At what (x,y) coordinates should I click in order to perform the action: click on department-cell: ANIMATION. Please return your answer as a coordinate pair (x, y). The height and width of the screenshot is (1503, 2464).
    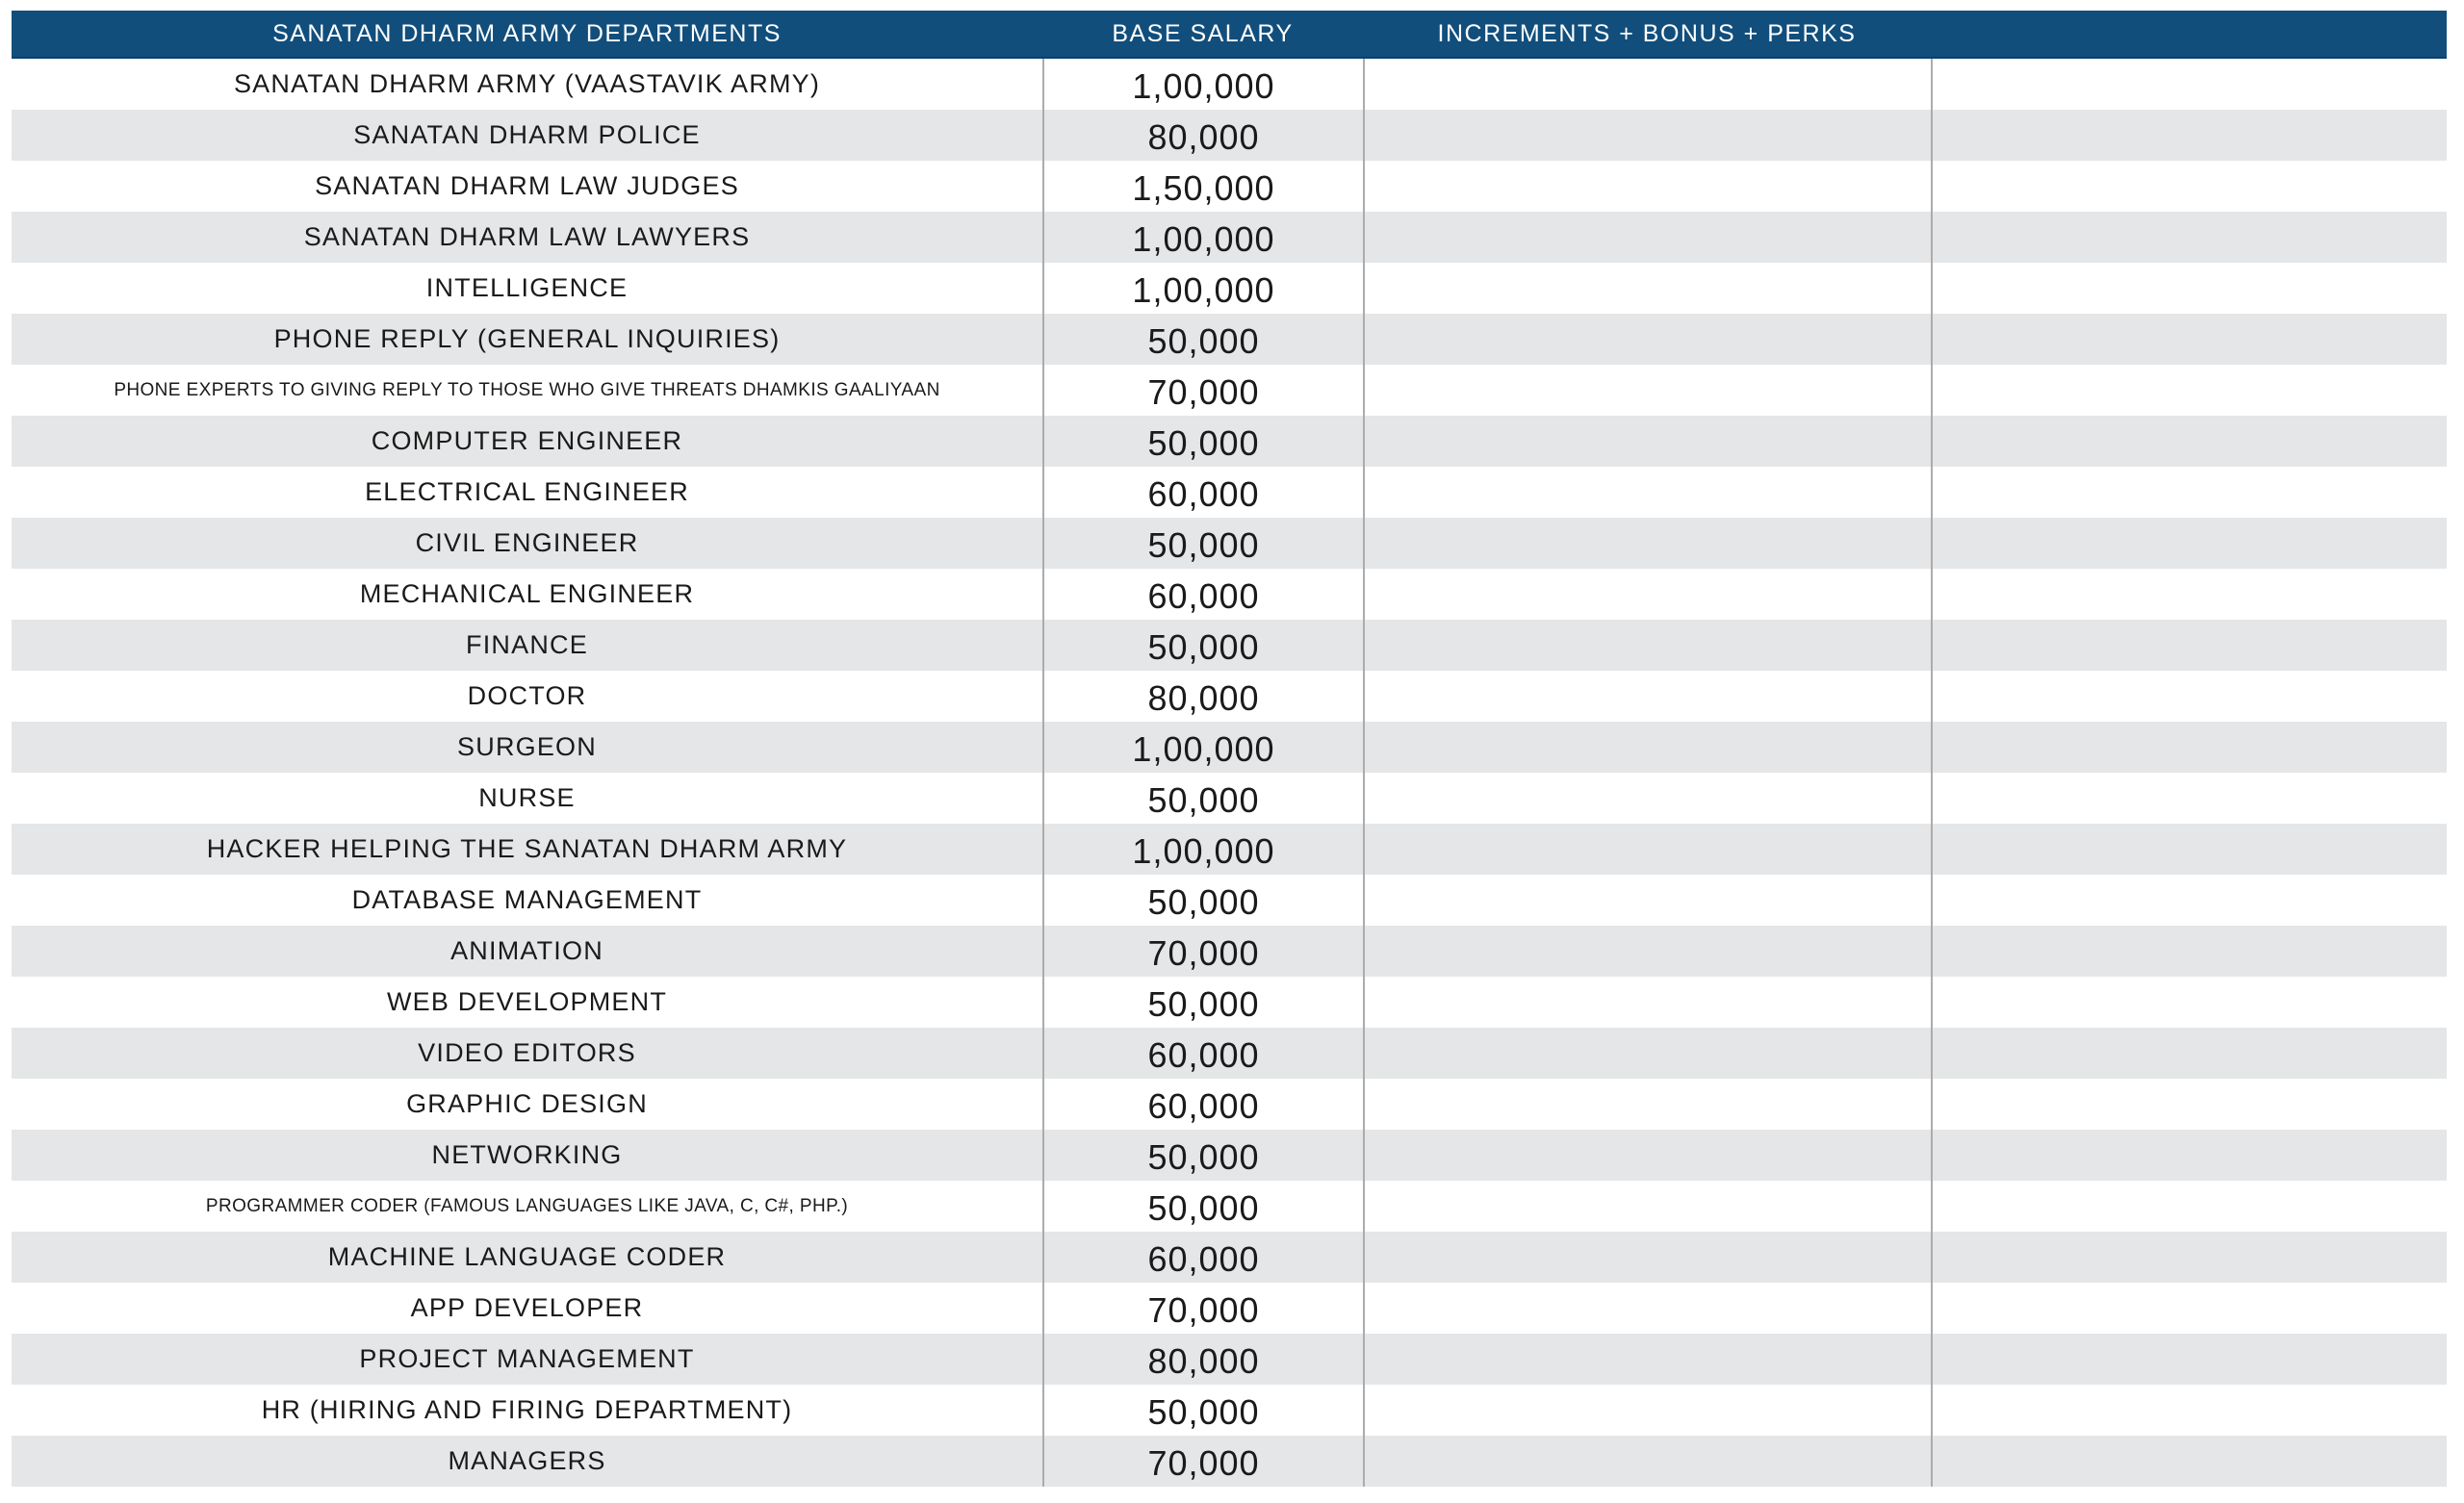
    Looking at the image, I should click on (526, 950).